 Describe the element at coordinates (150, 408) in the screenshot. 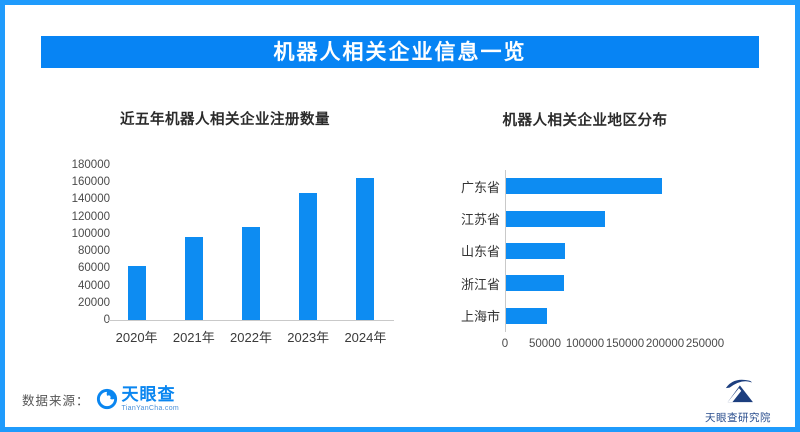

I see `tianyancha-domain: TianYanCha.com` at that location.